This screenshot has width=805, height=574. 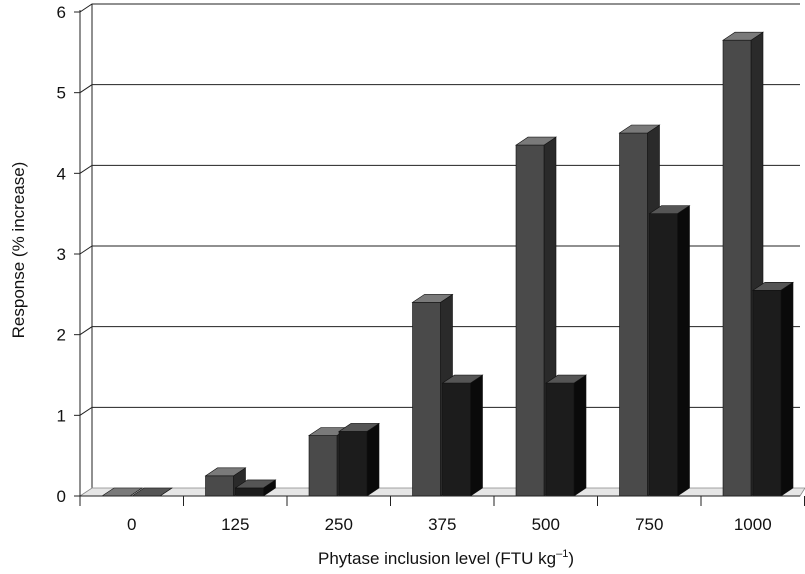 I want to click on x-tick-label-0: 0, so click(x=131, y=524).